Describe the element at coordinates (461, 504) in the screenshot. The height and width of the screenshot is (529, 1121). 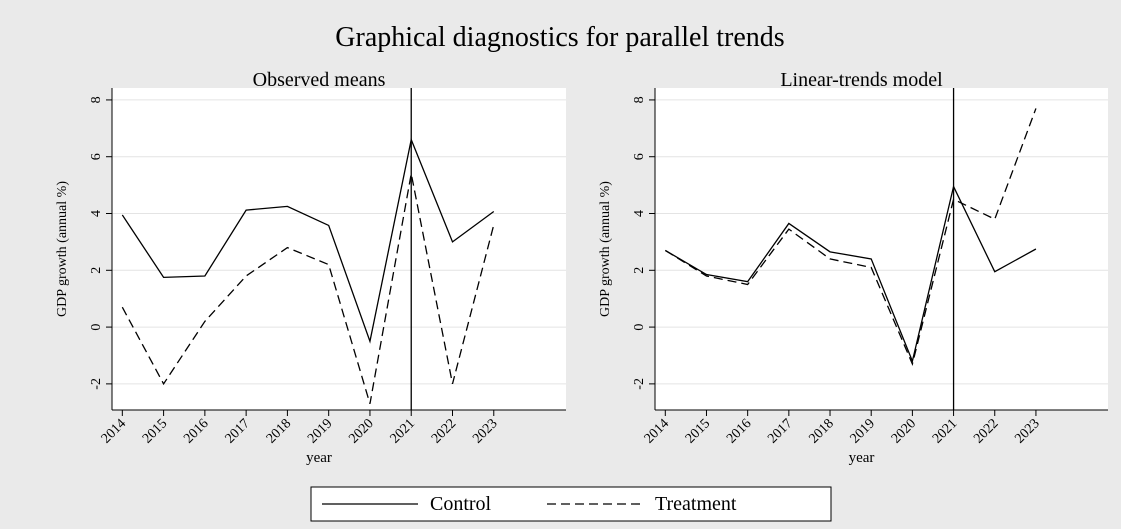
I see `legend-label: Control` at that location.